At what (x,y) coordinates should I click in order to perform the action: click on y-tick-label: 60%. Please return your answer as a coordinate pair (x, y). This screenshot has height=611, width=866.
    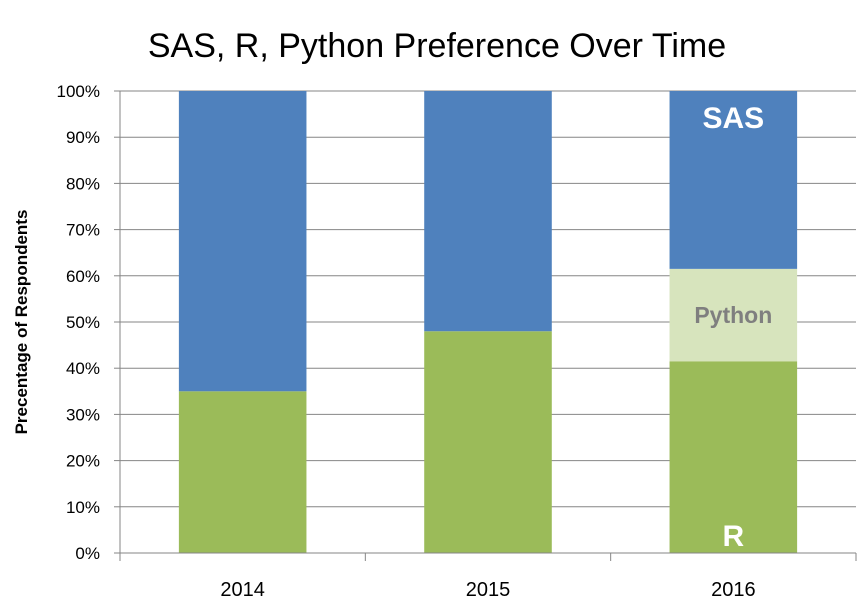
    Looking at the image, I should click on (83, 276).